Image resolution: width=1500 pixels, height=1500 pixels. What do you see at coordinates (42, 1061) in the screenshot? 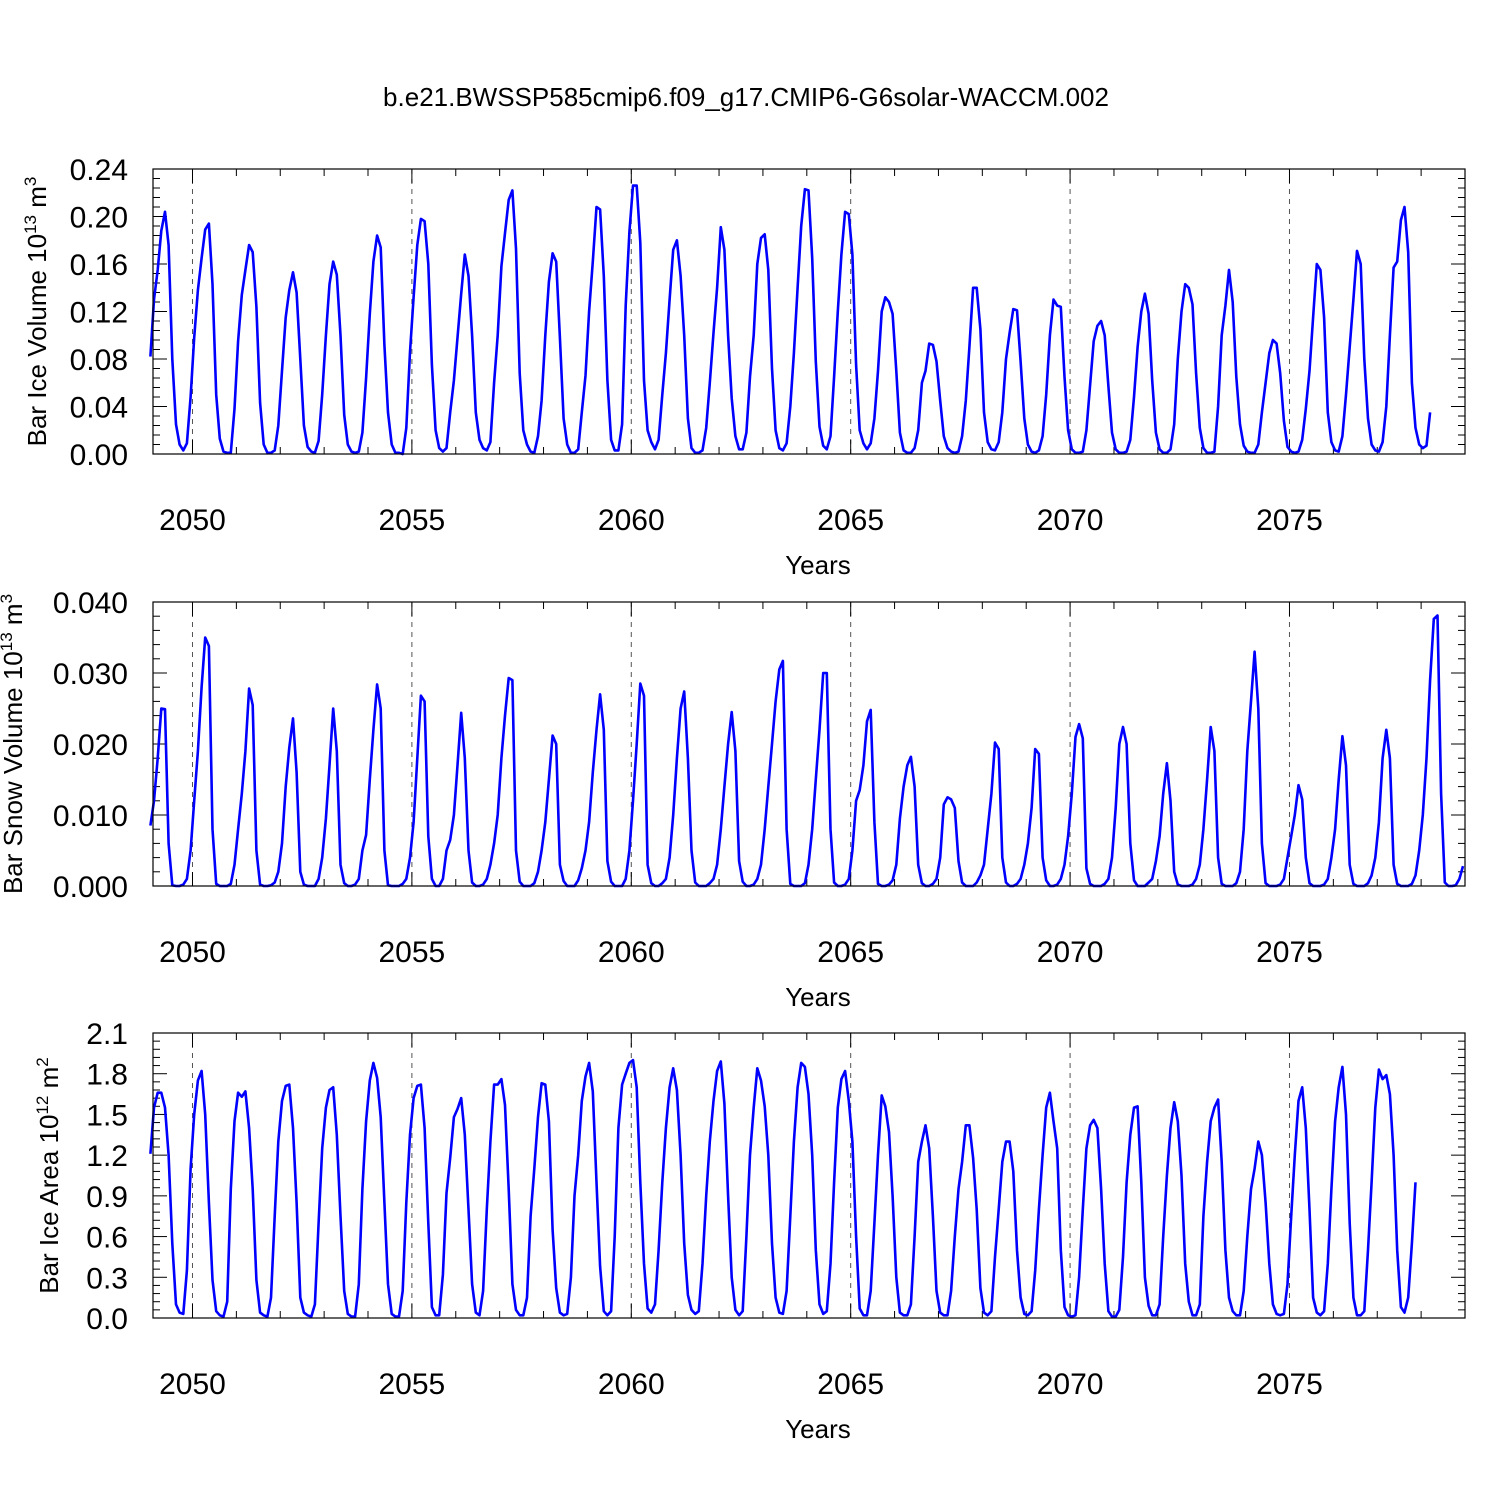
I see `y-axis-label-superscript: 2` at bounding box center [42, 1061].